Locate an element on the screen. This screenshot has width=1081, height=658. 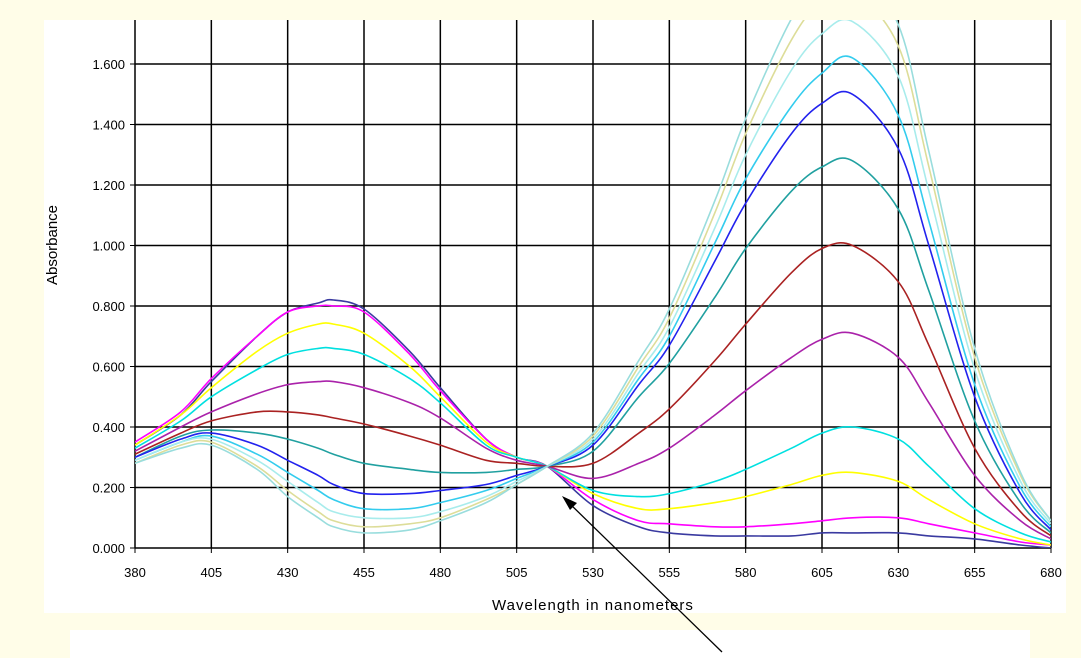
y-axis-title: Absorbance is located at coordinates (52, 245).